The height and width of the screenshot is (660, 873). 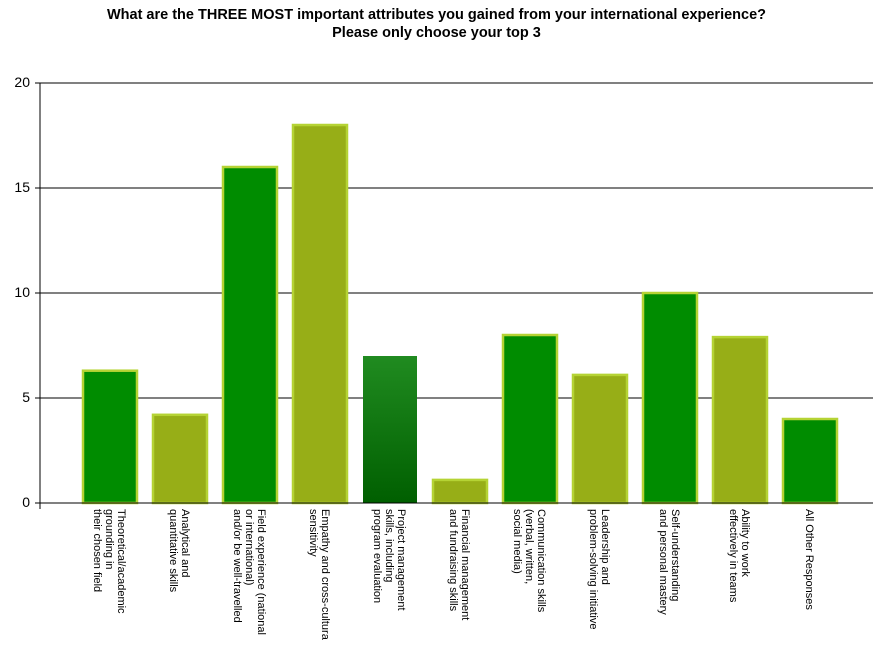 I want to click on x-tick-label-line: All Other Responses, so click(x=809, y=559).